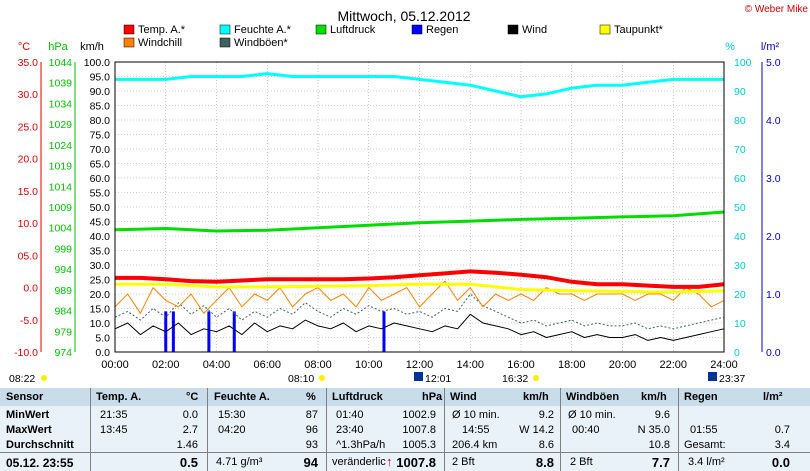 This screenshot has width=810, height=471. I want to click on tick-label-pressure: 974, so click(63, 353).